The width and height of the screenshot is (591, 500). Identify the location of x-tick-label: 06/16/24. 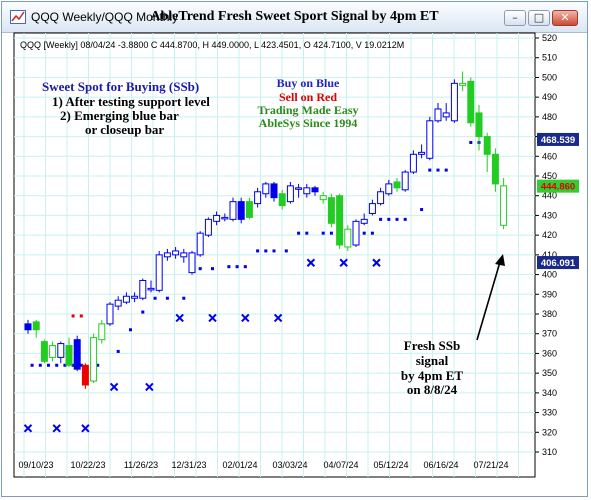
(440, 465).